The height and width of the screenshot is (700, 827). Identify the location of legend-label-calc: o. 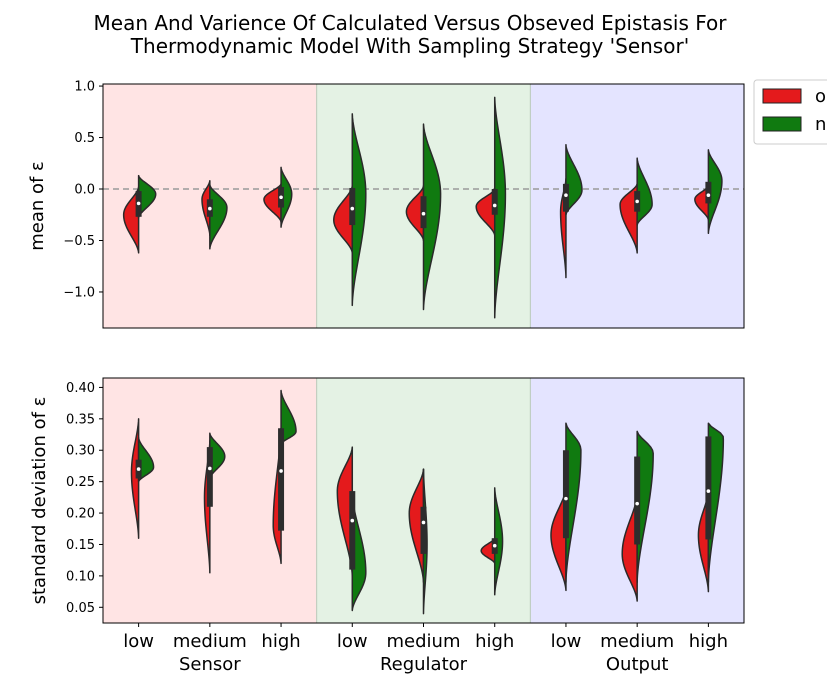
(820, 96).